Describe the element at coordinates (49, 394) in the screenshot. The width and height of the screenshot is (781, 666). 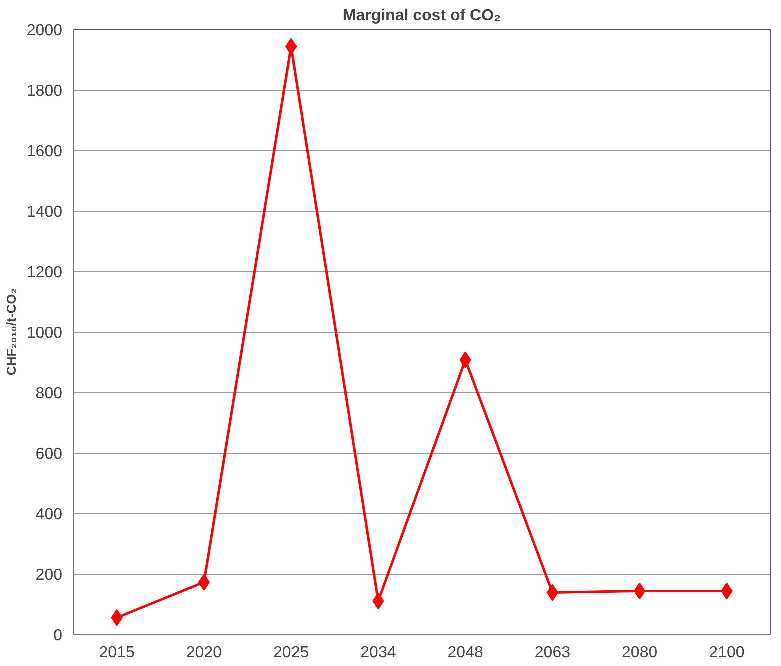
I see `y-tick-label: 800` at that location.